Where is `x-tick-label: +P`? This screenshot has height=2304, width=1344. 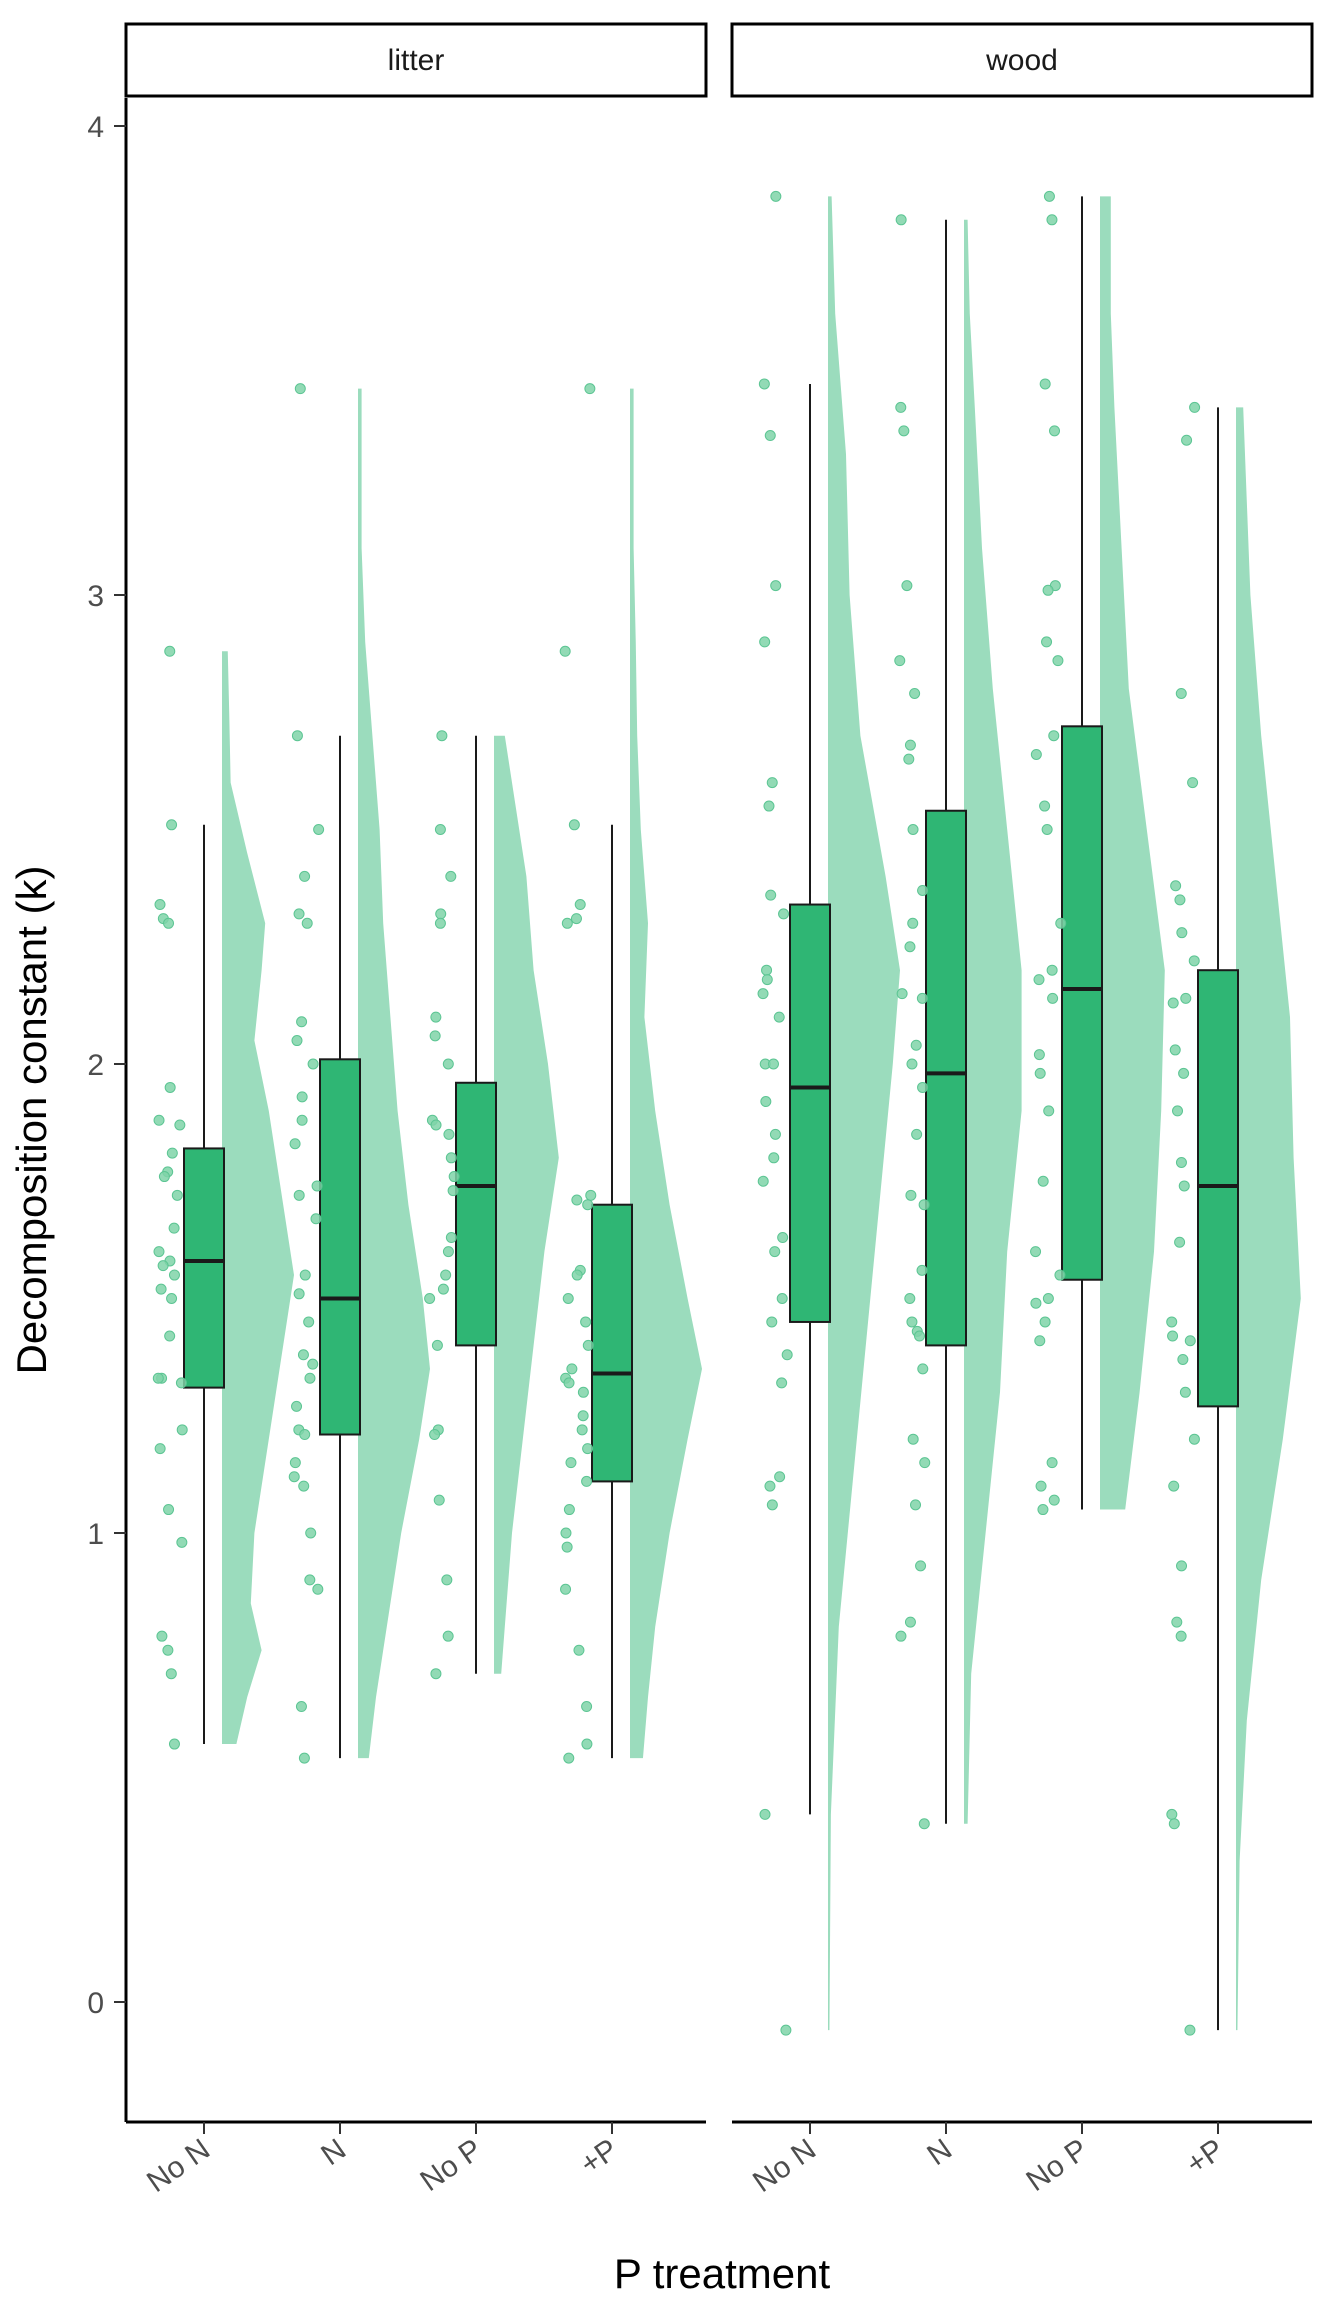
x-tick-label: +P is located at coordinates (599, 2157).